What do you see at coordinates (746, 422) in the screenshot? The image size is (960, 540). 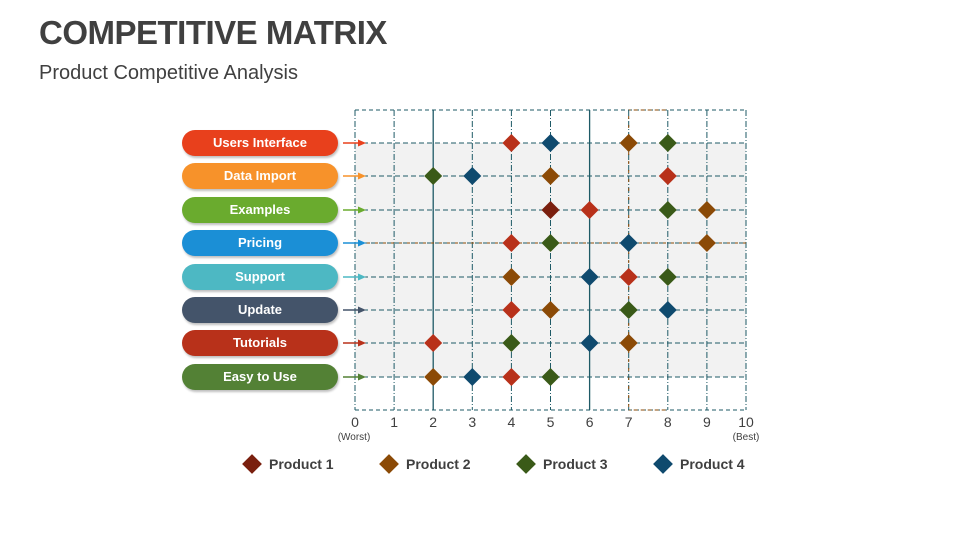 I see `x-tick-label: 10` at bounding box center [746, 422].